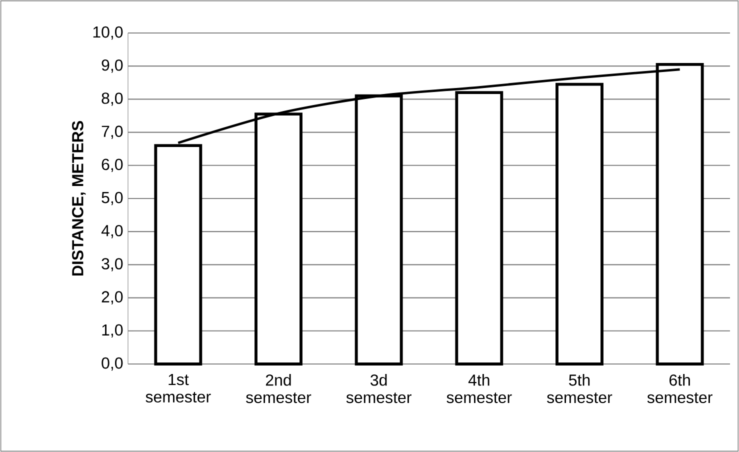 The height and width of the screenshot is (452, 739). Describe the element at coordinates (379, 389) in the screenshot. I see `x-tick-label: 3d semester` at that location.